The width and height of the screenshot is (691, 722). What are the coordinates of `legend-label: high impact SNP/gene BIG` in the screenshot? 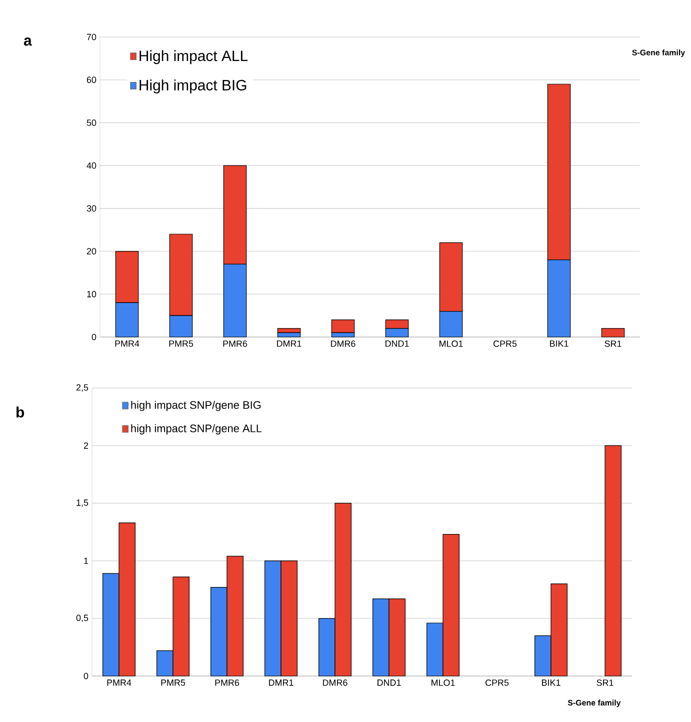 It's located at (196, 406).